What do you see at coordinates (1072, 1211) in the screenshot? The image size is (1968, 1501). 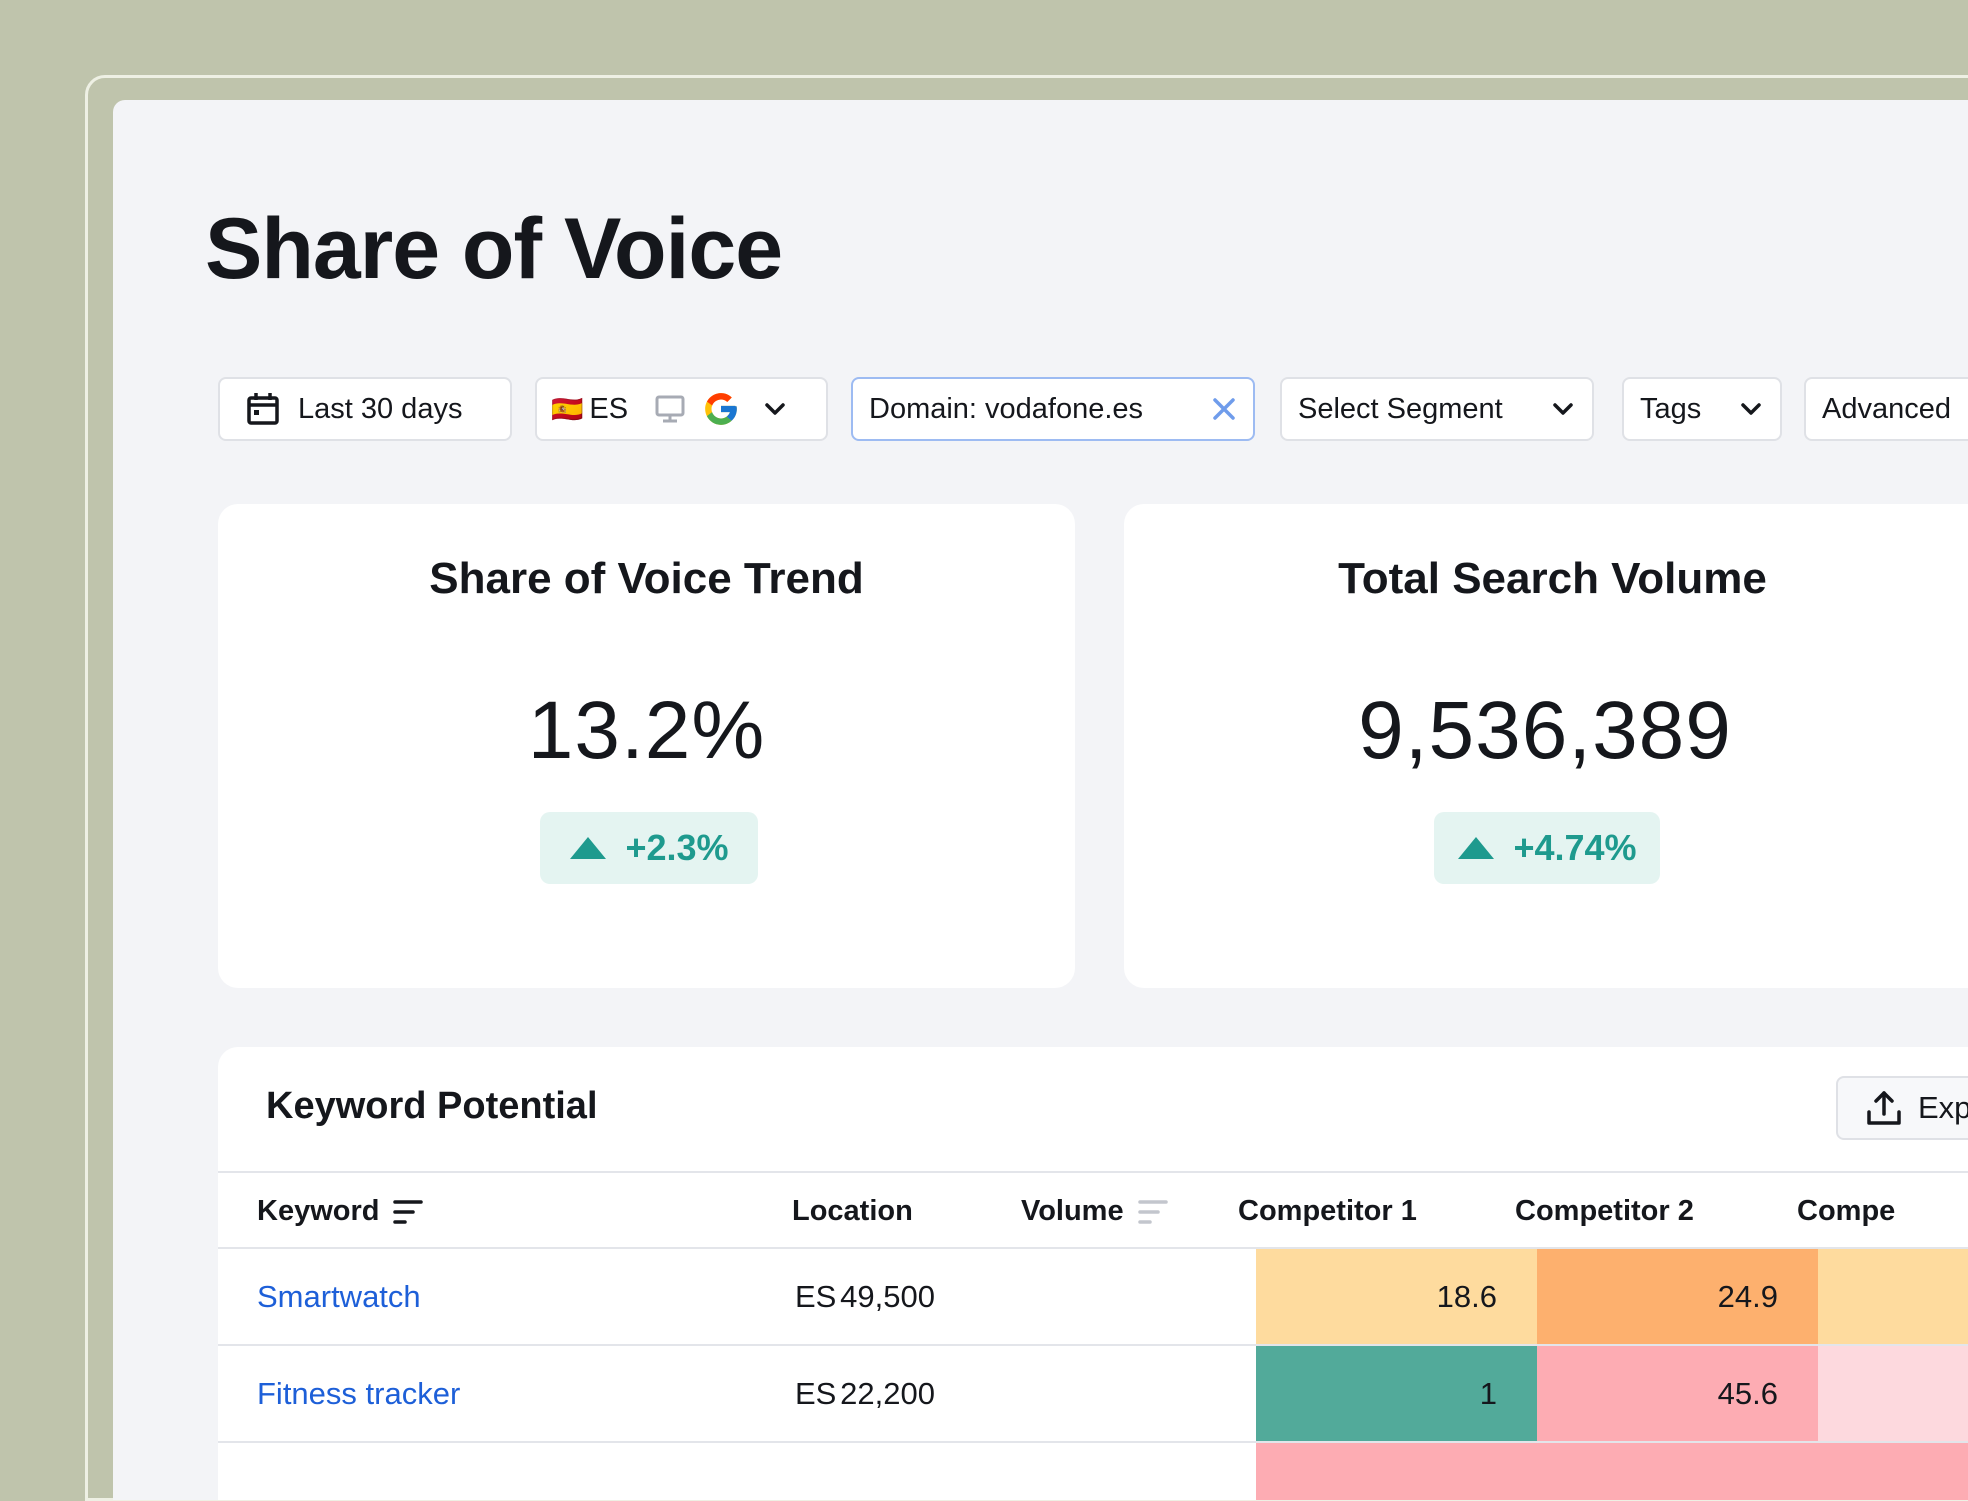 I see `column-label: Volume` at bounding box center [1072, 1211].